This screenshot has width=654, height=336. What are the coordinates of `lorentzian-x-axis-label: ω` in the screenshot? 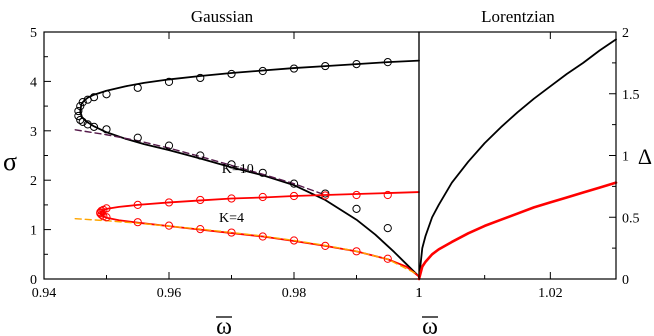 It's located at (430, 325).